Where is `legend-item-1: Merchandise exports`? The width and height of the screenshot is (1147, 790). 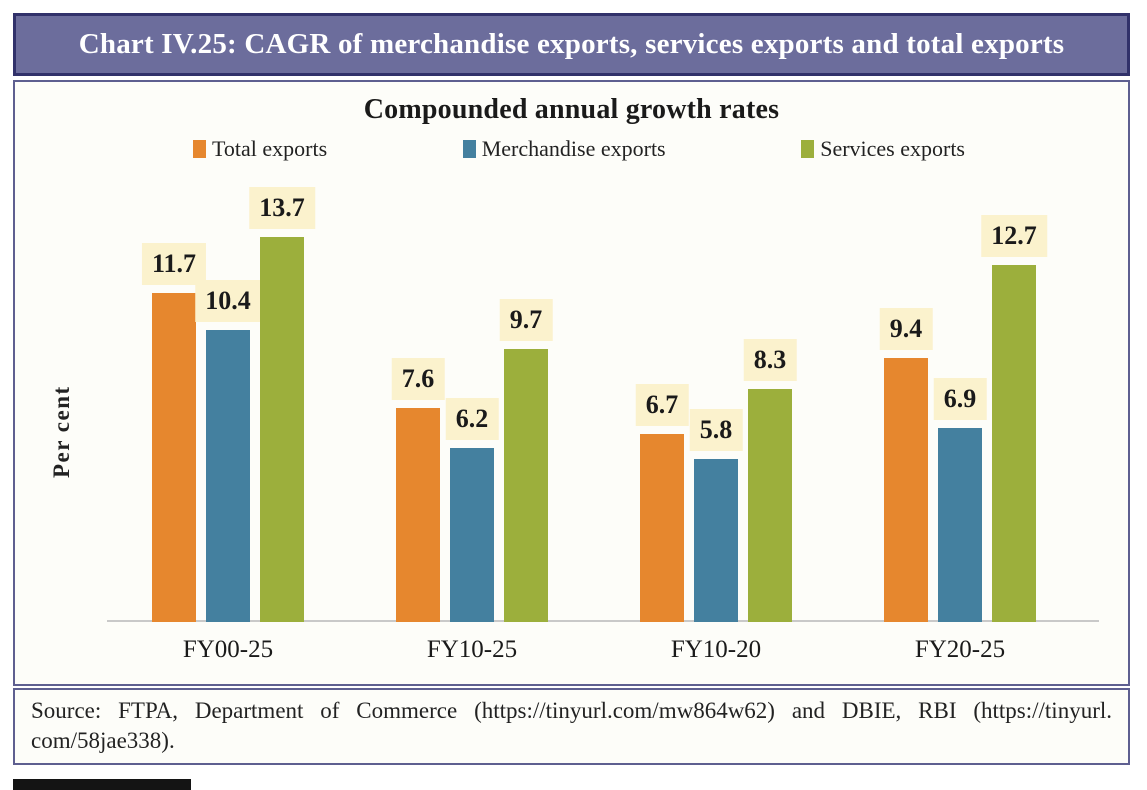 legend-item-1: Merchandise exports is located at coordinates (564, 149).